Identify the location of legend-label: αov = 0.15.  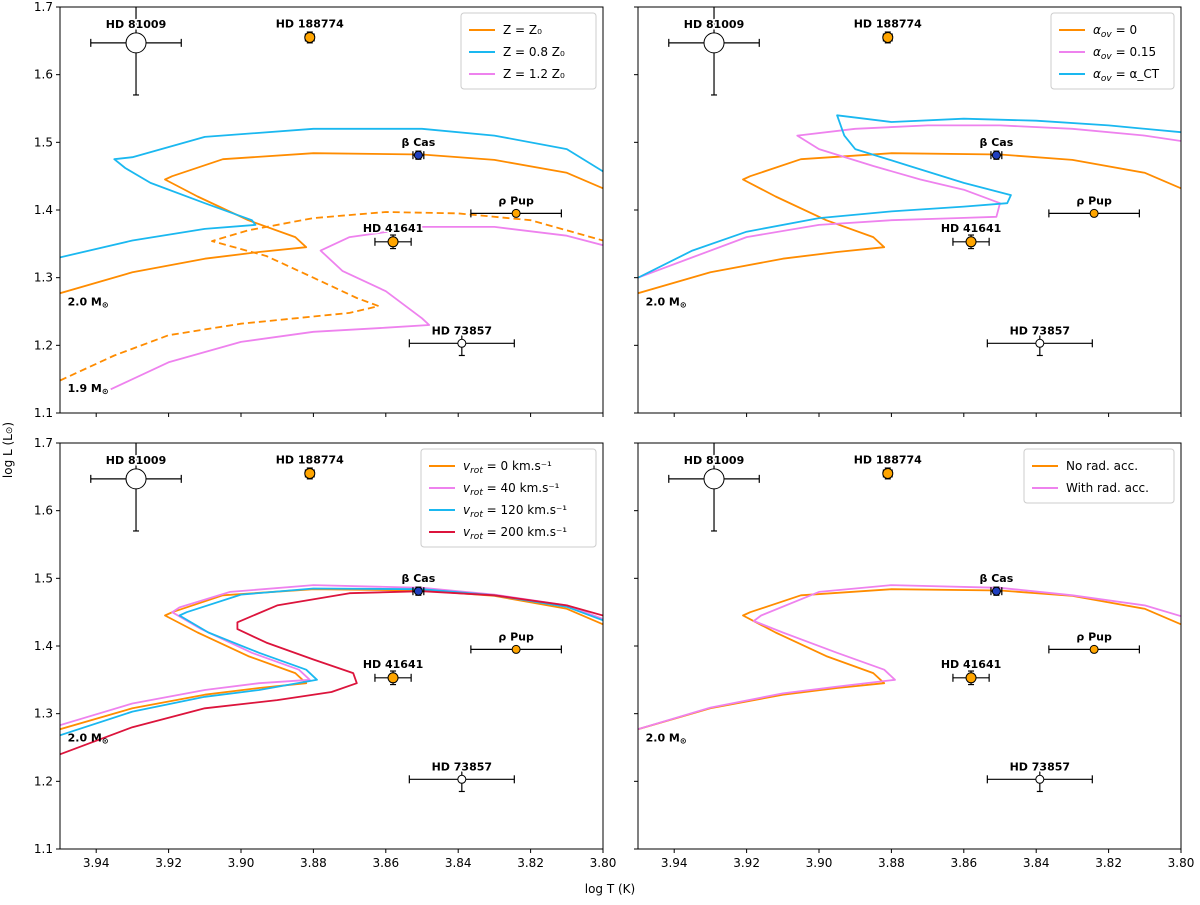
(1124, 53).